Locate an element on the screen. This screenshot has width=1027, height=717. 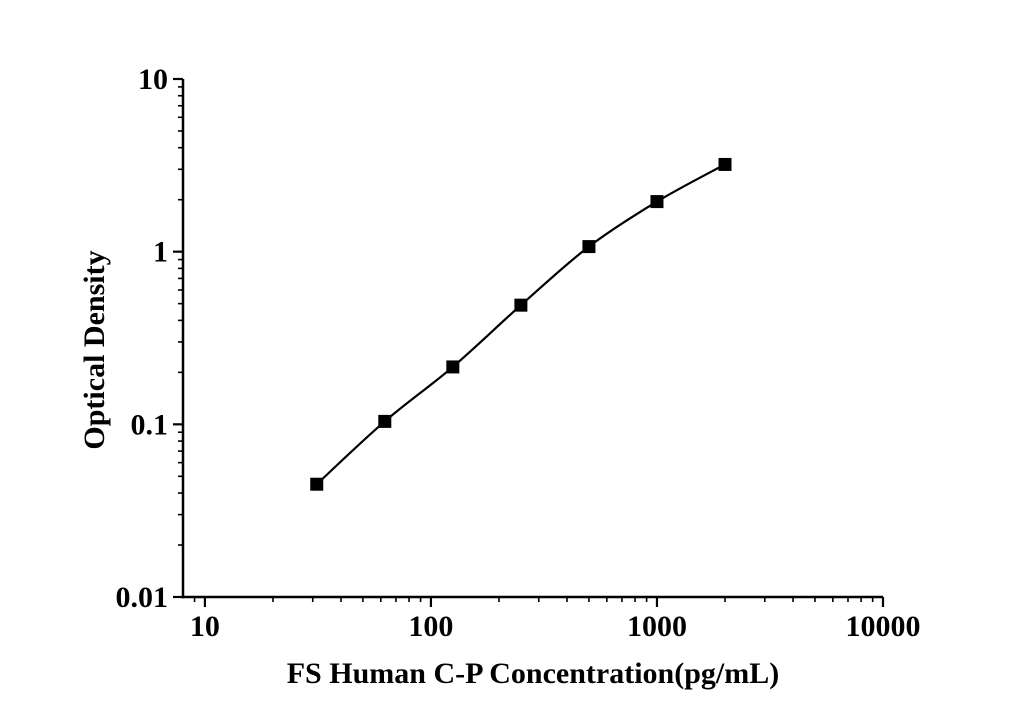
x-tick-label: 1000 is located at coordinates (657, 626).